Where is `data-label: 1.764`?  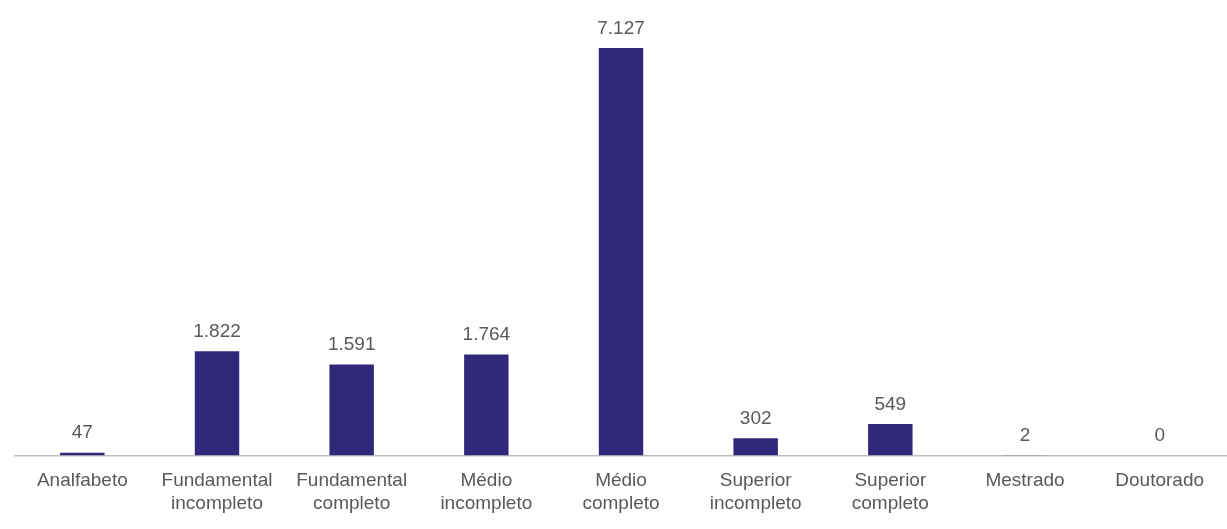
data-label: 1.764 is located at coordinates (486, 334).